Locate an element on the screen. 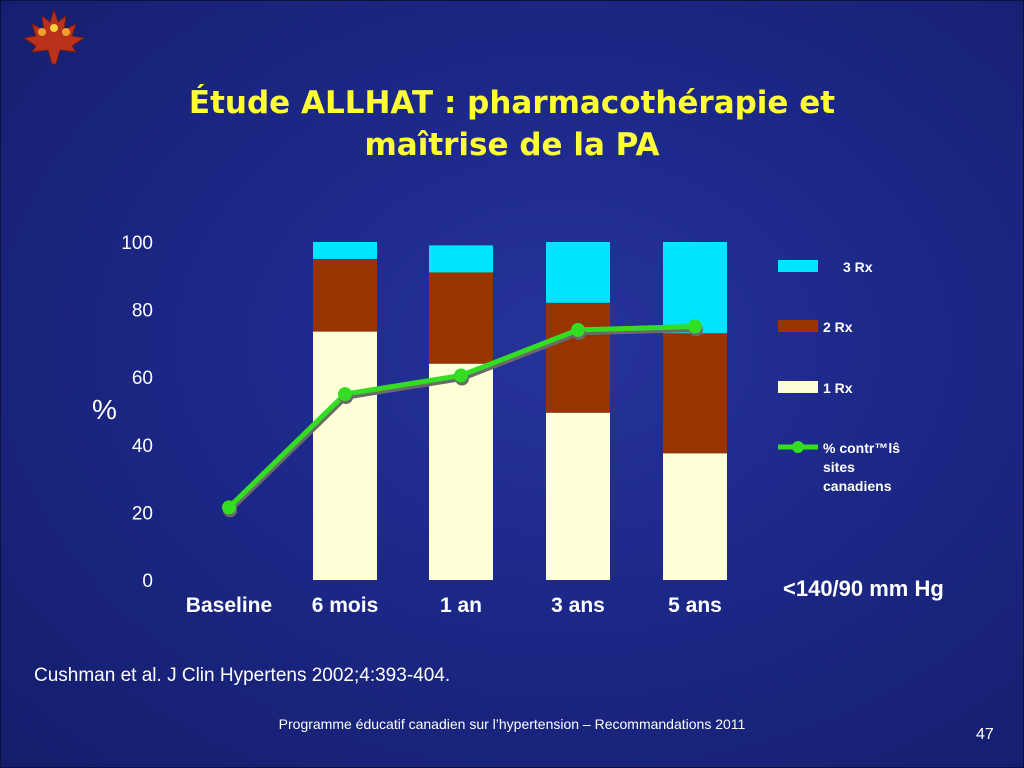 Image resolution: width=1024 pixels, height=768 pixels. y-tick-label: 40 is located at coordinates (142, 446).